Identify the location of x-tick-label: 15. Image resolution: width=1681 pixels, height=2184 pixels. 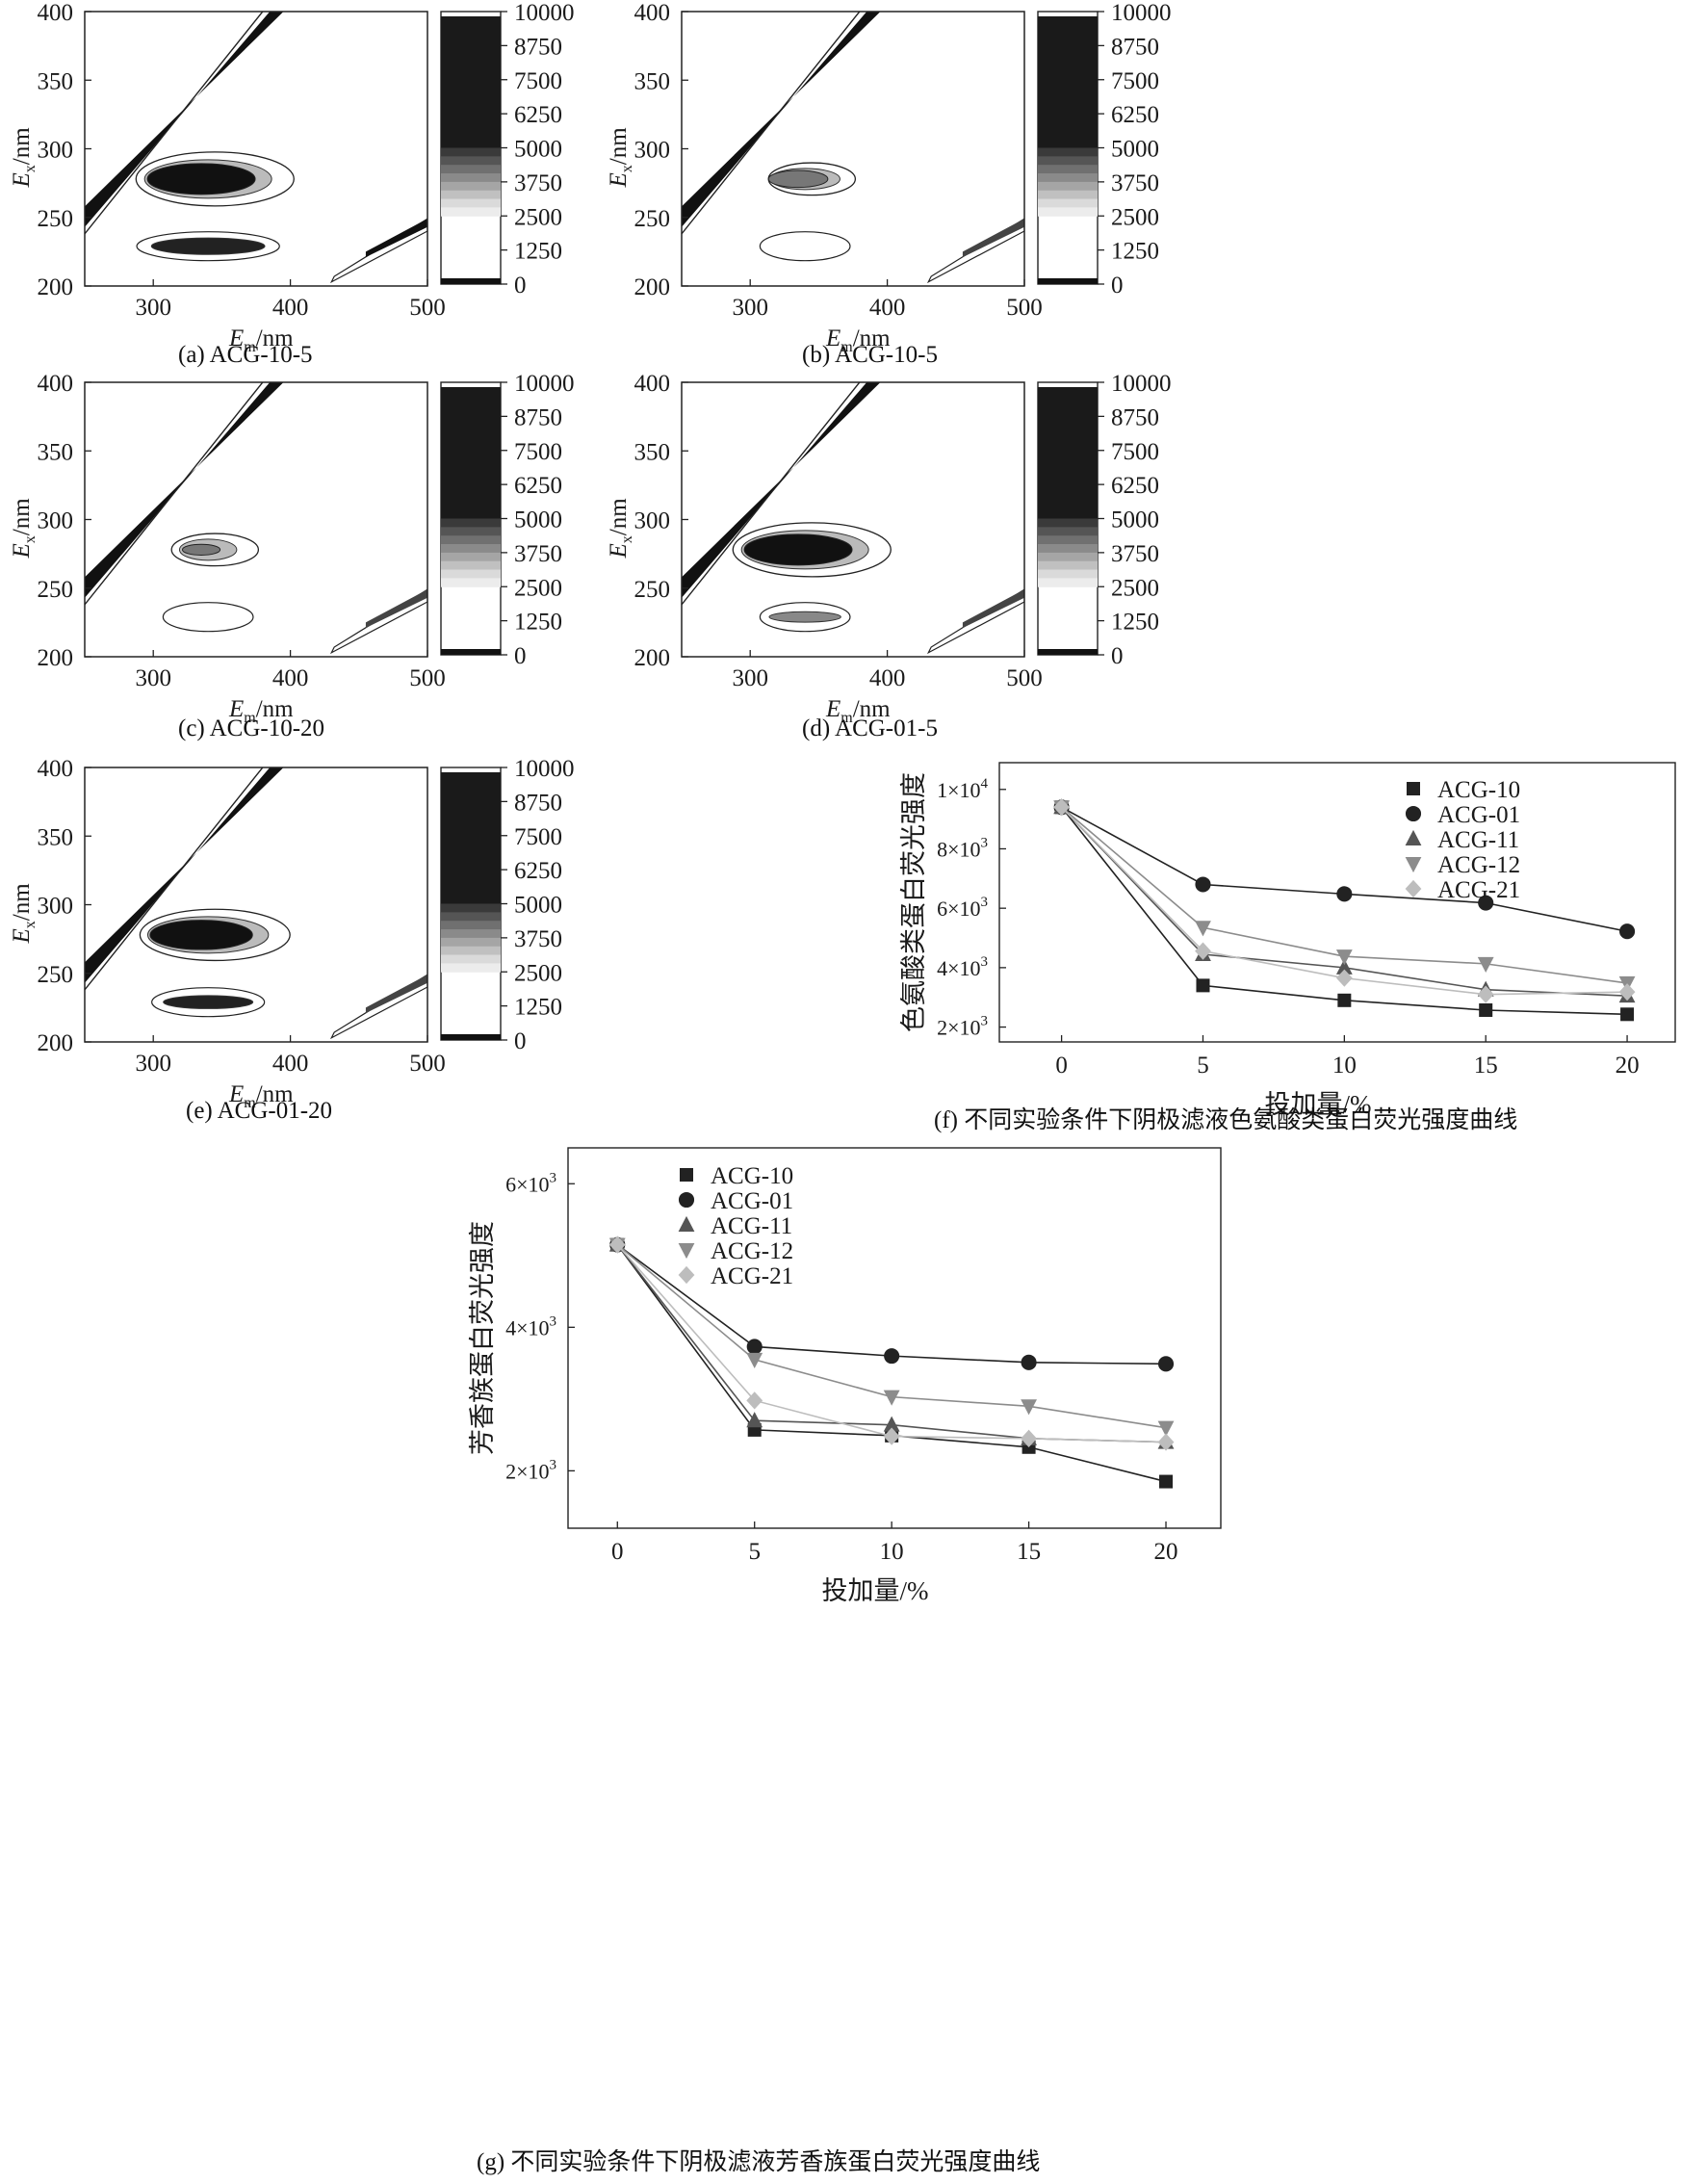
(1029, 1552).